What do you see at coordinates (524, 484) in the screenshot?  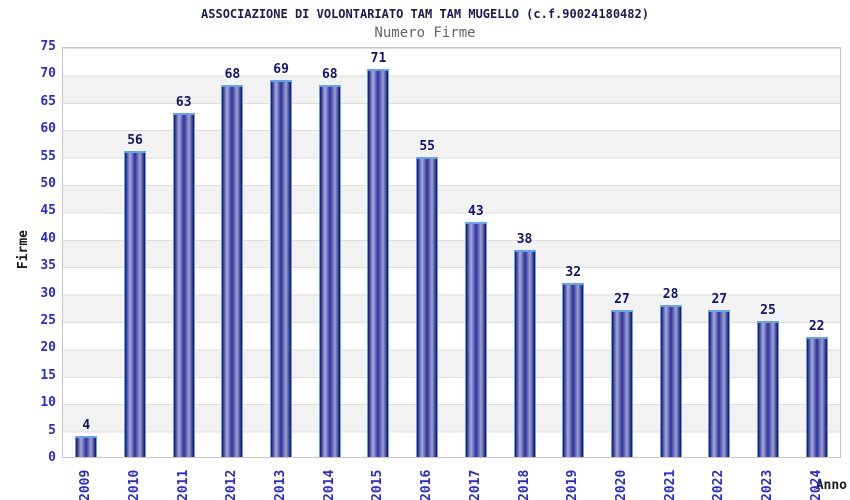 I see `x-tick-label: 2018` at bounding box center [524, 484].